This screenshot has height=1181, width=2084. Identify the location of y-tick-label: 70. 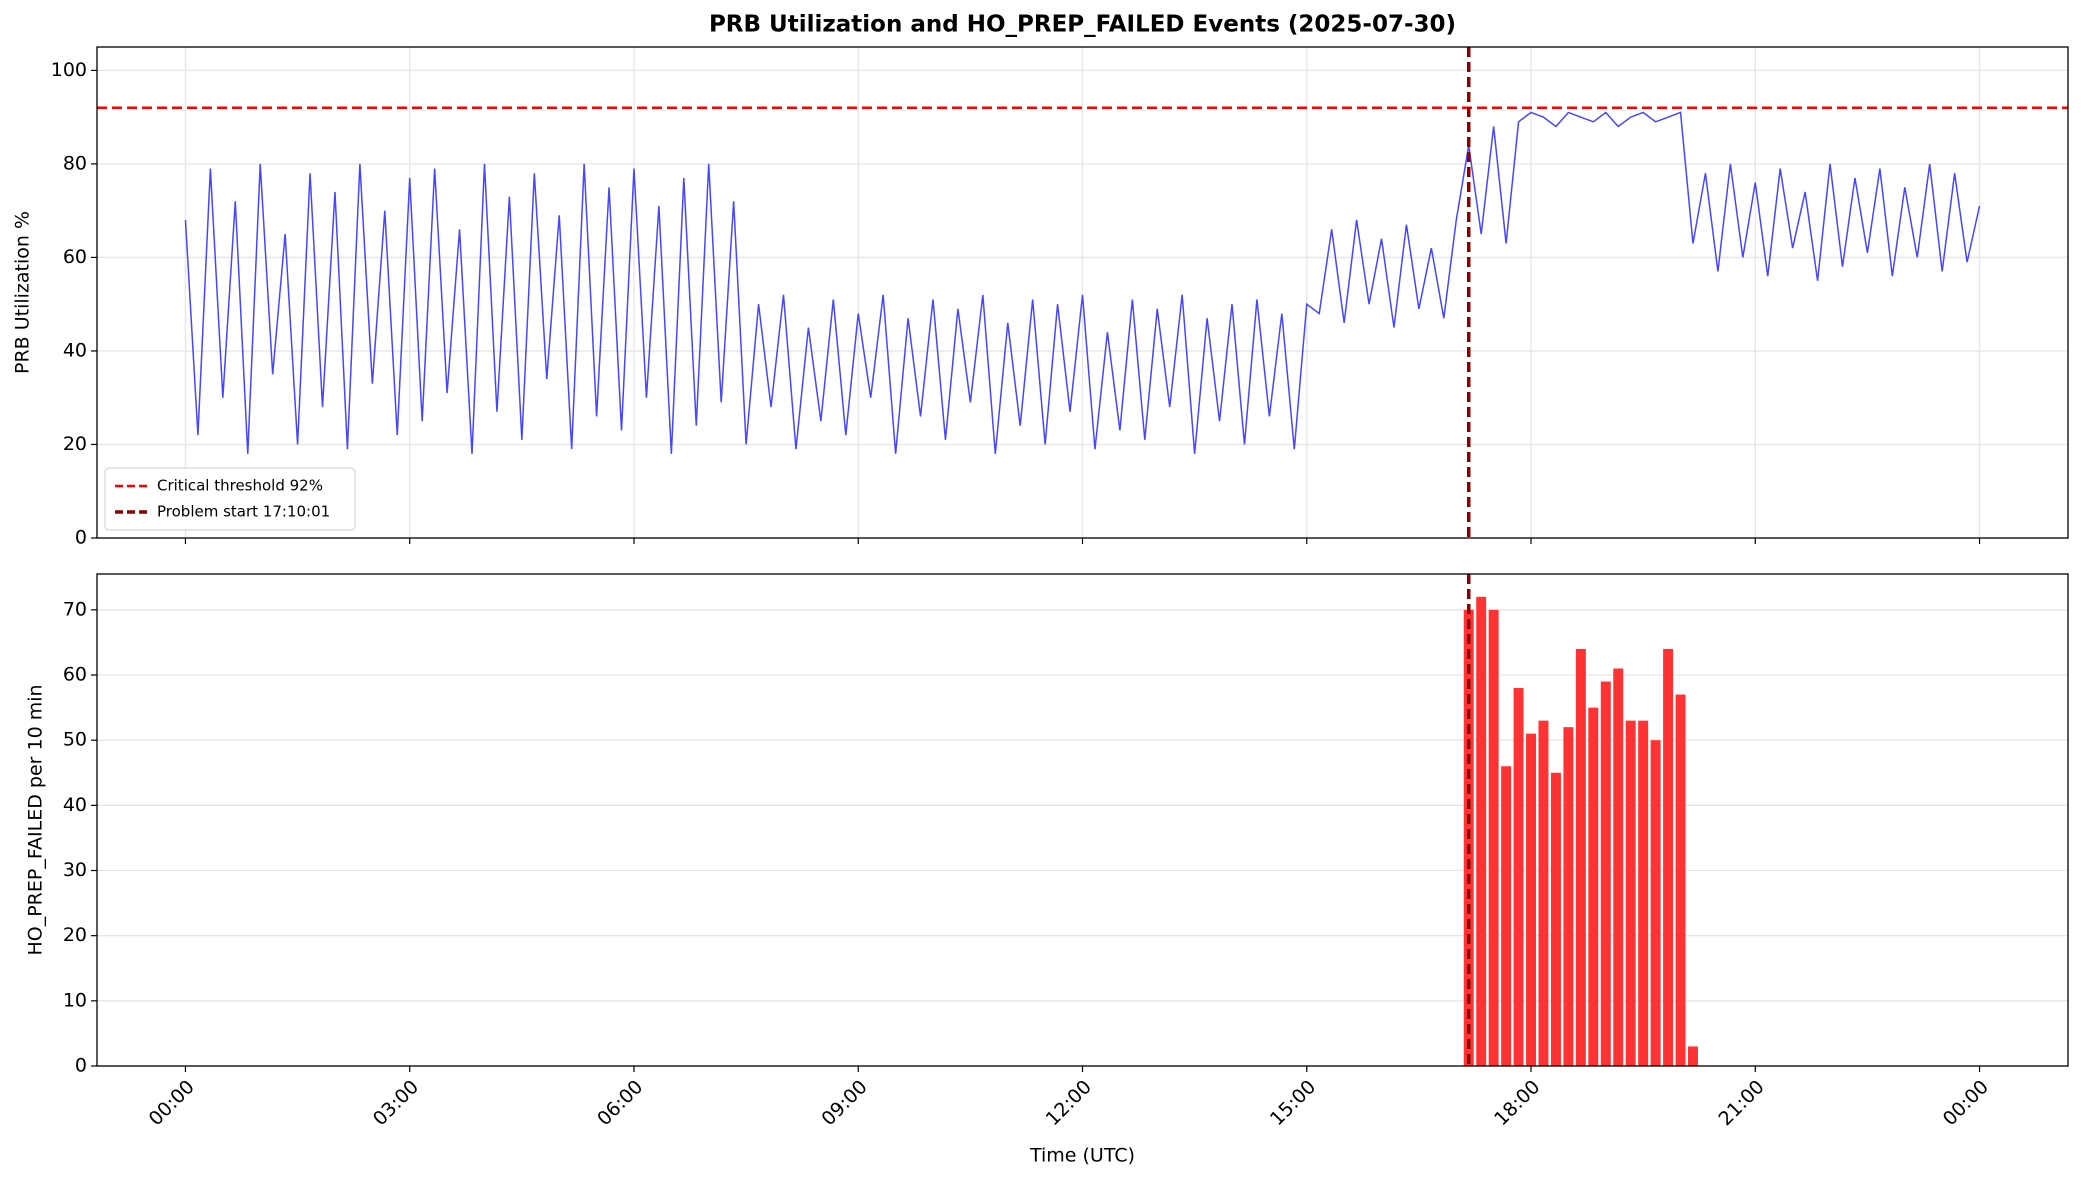
(75, 609).